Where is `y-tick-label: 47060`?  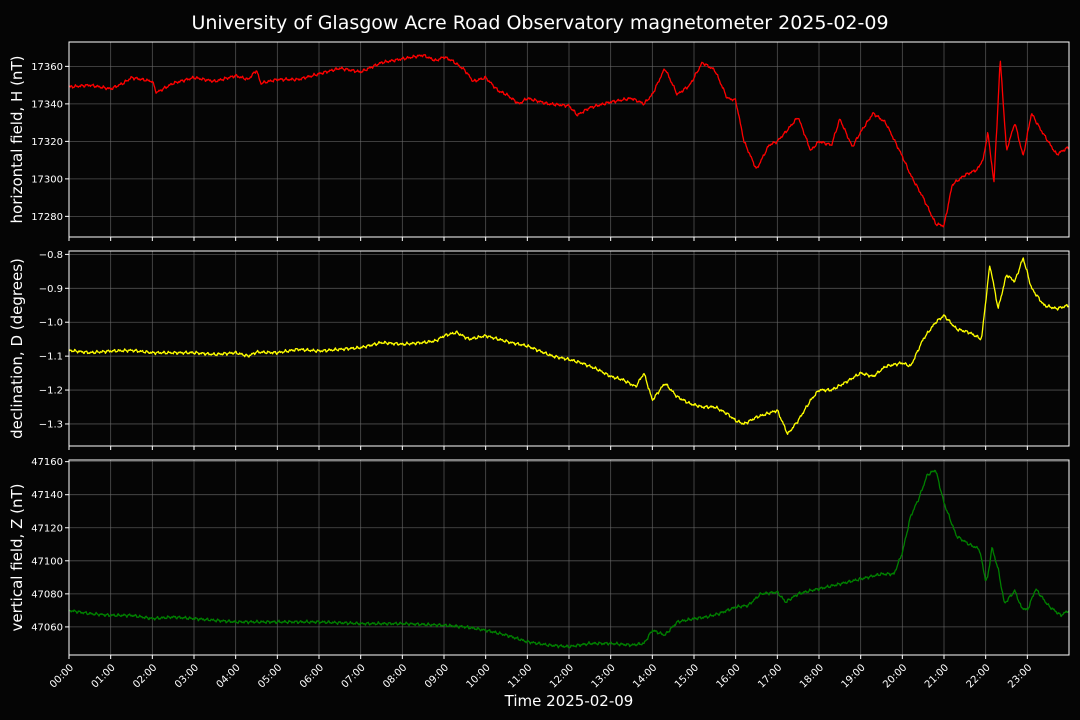 y-tick-label: 47060 is located at coordinates (47, 627).